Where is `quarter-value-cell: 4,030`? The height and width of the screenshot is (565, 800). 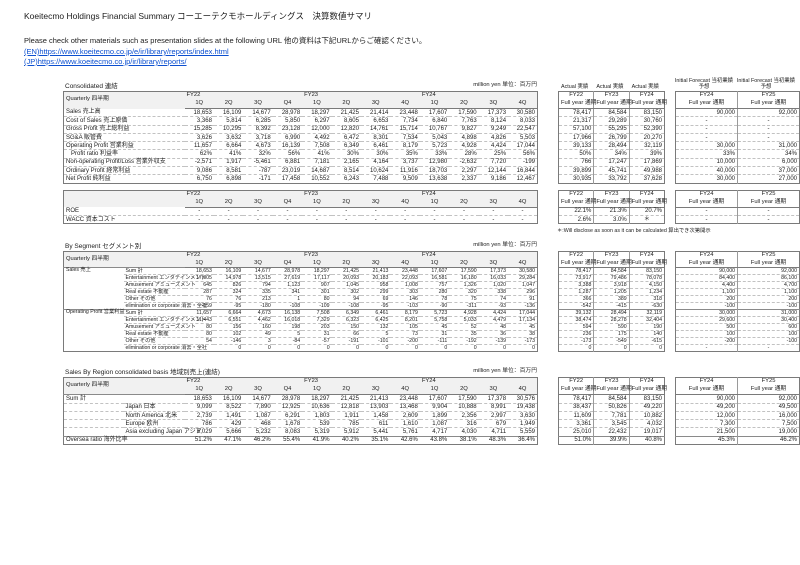
quarter-value-cell: 4,030 is located at coordinates (464, 432).